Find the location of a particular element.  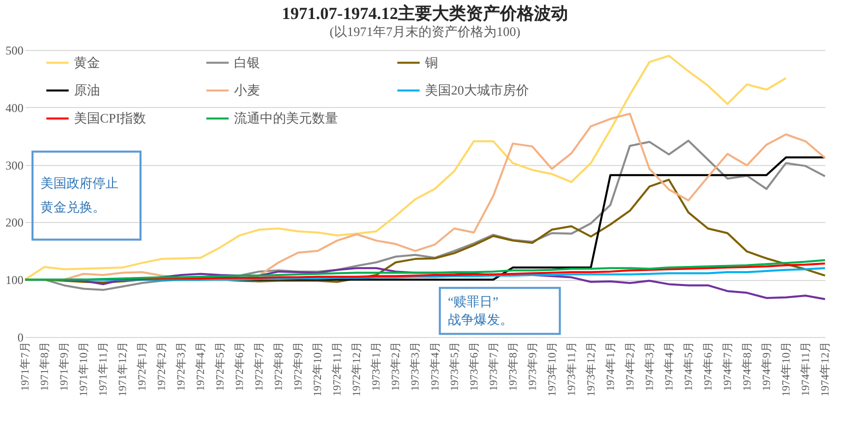

x-tick-label: 1974年9月 is located at coordinates (766, 366).